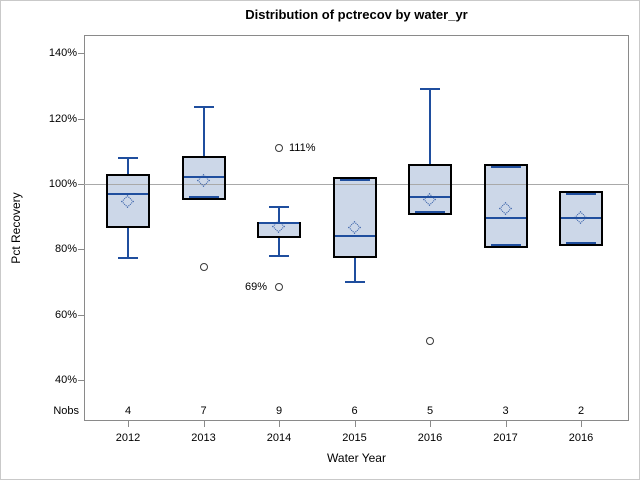 The image size is (640, 480). What do you see at coordinates (430, 411) in the screenshot?
I see `nobs-value: 5` at bounding box center [430, 411].